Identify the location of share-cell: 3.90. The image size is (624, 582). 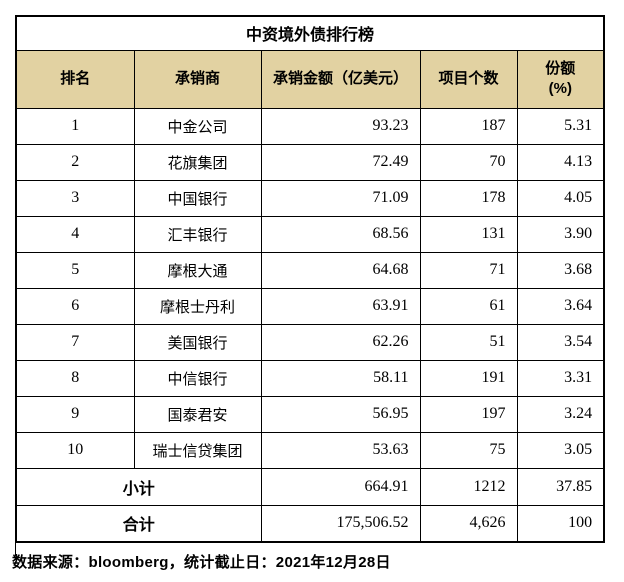
(560, 234).